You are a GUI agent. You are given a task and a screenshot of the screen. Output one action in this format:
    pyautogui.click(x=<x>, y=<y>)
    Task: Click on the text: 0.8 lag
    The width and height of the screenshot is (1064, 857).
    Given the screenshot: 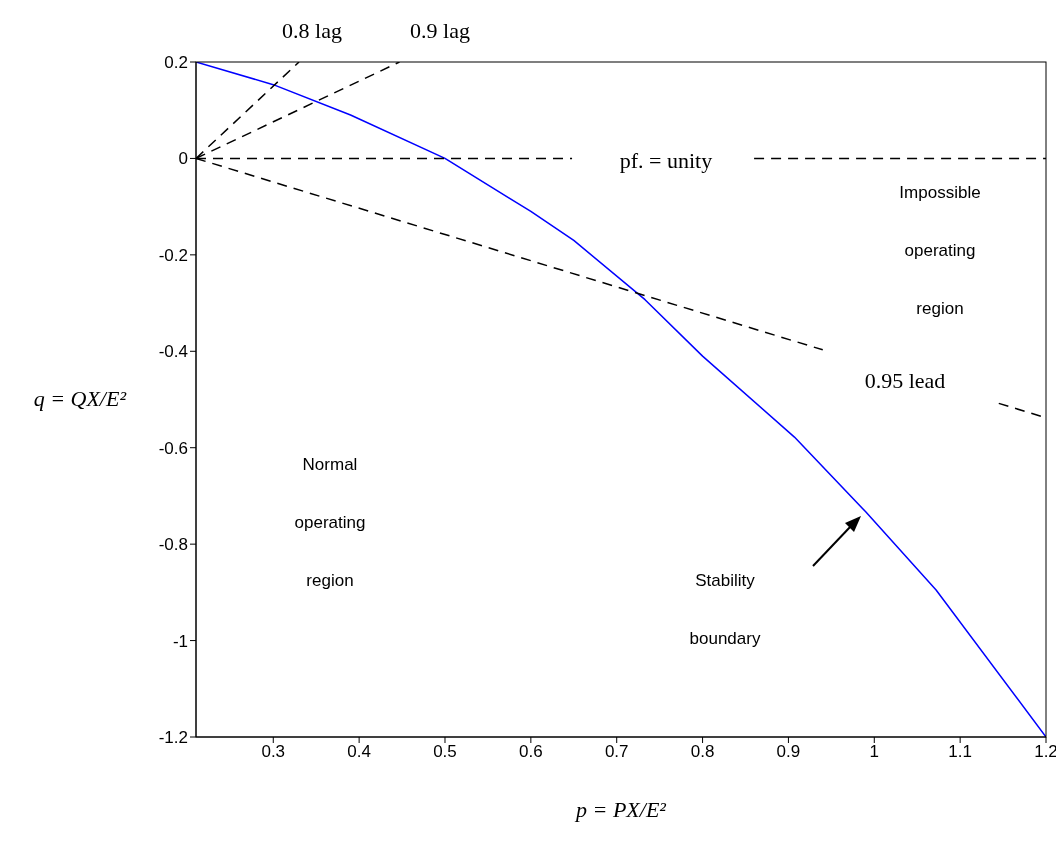 What is the action you would take?
    pyautogui.click(x=312, y=30)
    